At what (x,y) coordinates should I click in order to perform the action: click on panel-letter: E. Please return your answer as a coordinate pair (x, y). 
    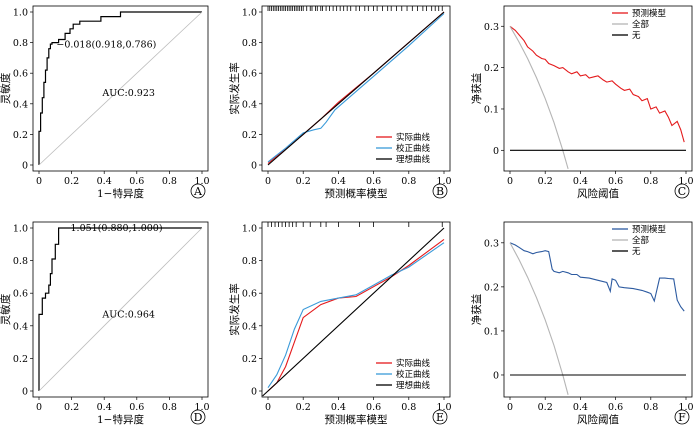
    Looking at the image, I should click on (440, 417).